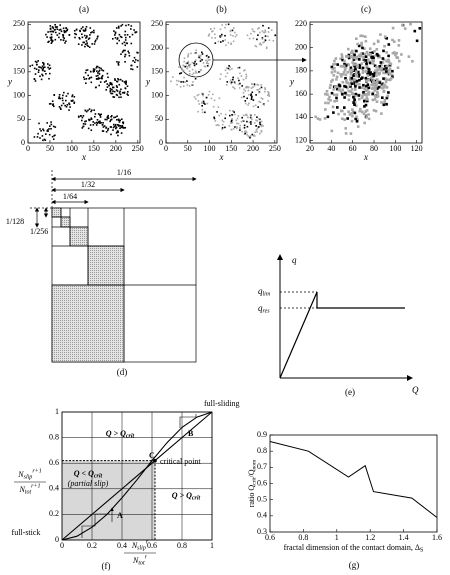  Describe the element at coordinates (260, 308) in the screenshot. I see `text-main: q` at that location.